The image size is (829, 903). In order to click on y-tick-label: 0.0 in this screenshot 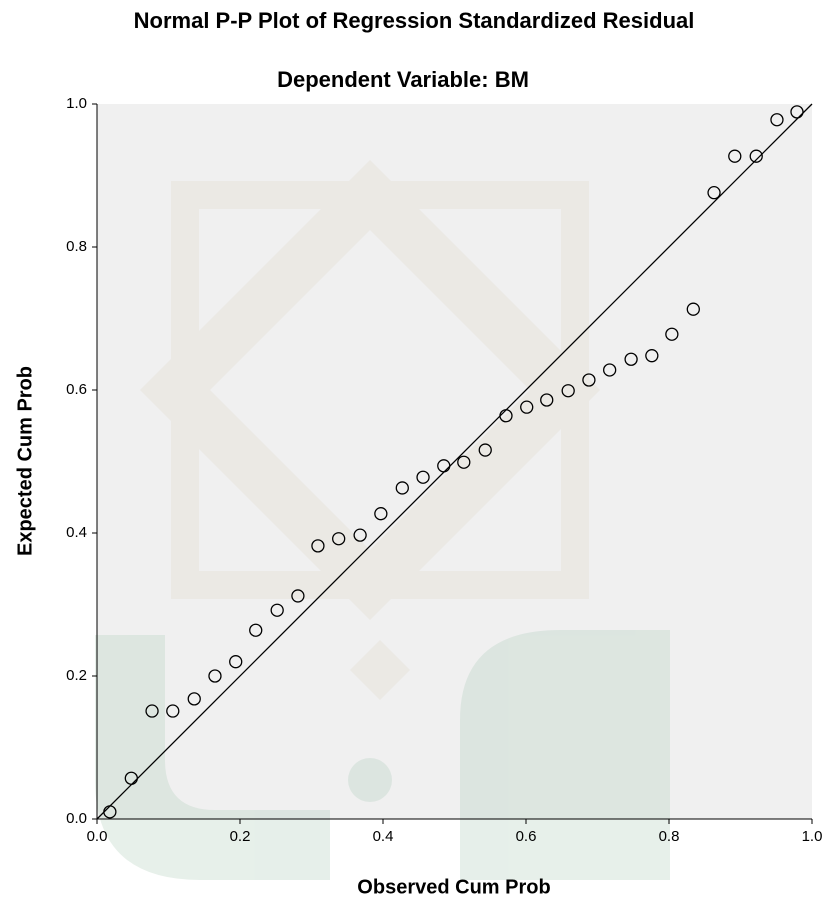, I will do `click(76, 818)`.